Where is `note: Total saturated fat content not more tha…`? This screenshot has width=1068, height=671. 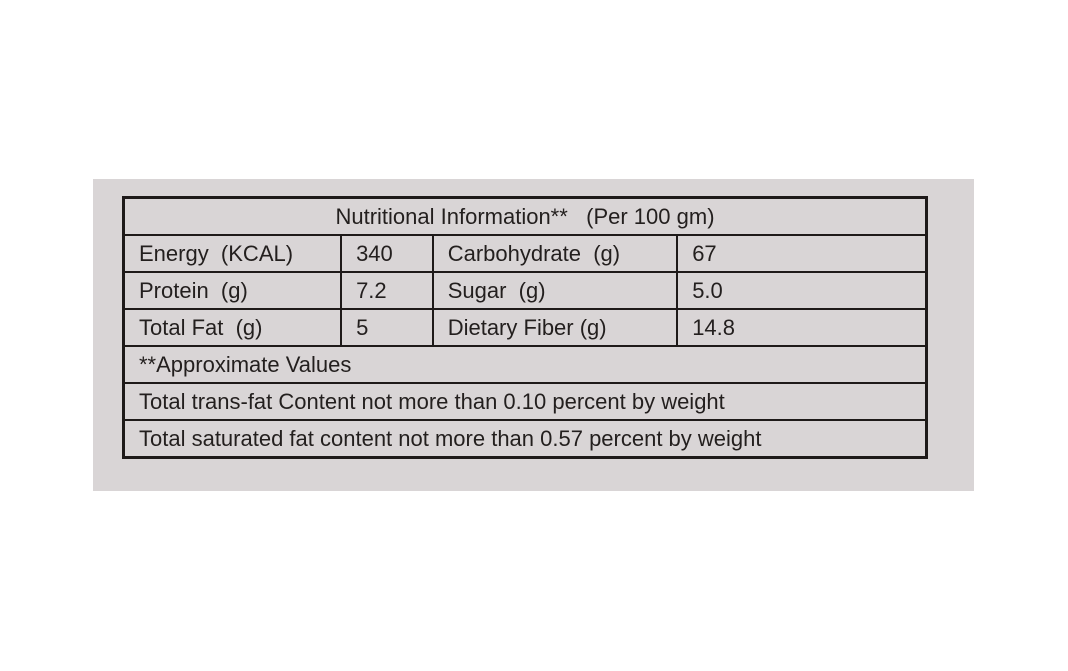
note: Total saturated fat content not more tha… is located at coordinates (525, 439).